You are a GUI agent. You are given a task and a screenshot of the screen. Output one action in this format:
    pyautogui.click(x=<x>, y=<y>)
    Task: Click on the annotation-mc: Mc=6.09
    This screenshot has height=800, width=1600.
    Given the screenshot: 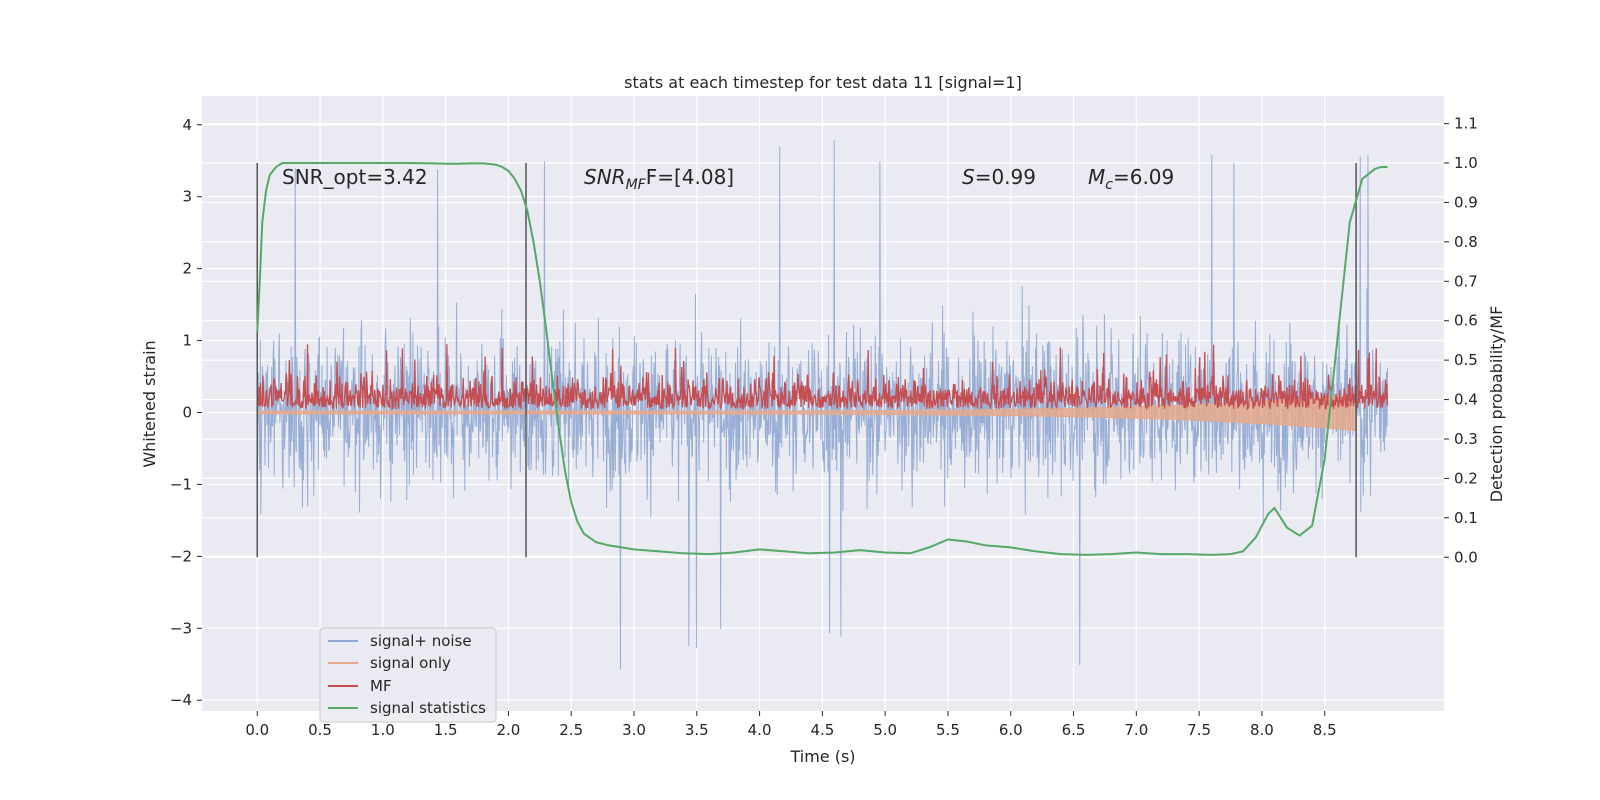 What is the action you would take?
    pyautogui.click(x=1131, y=179)
    